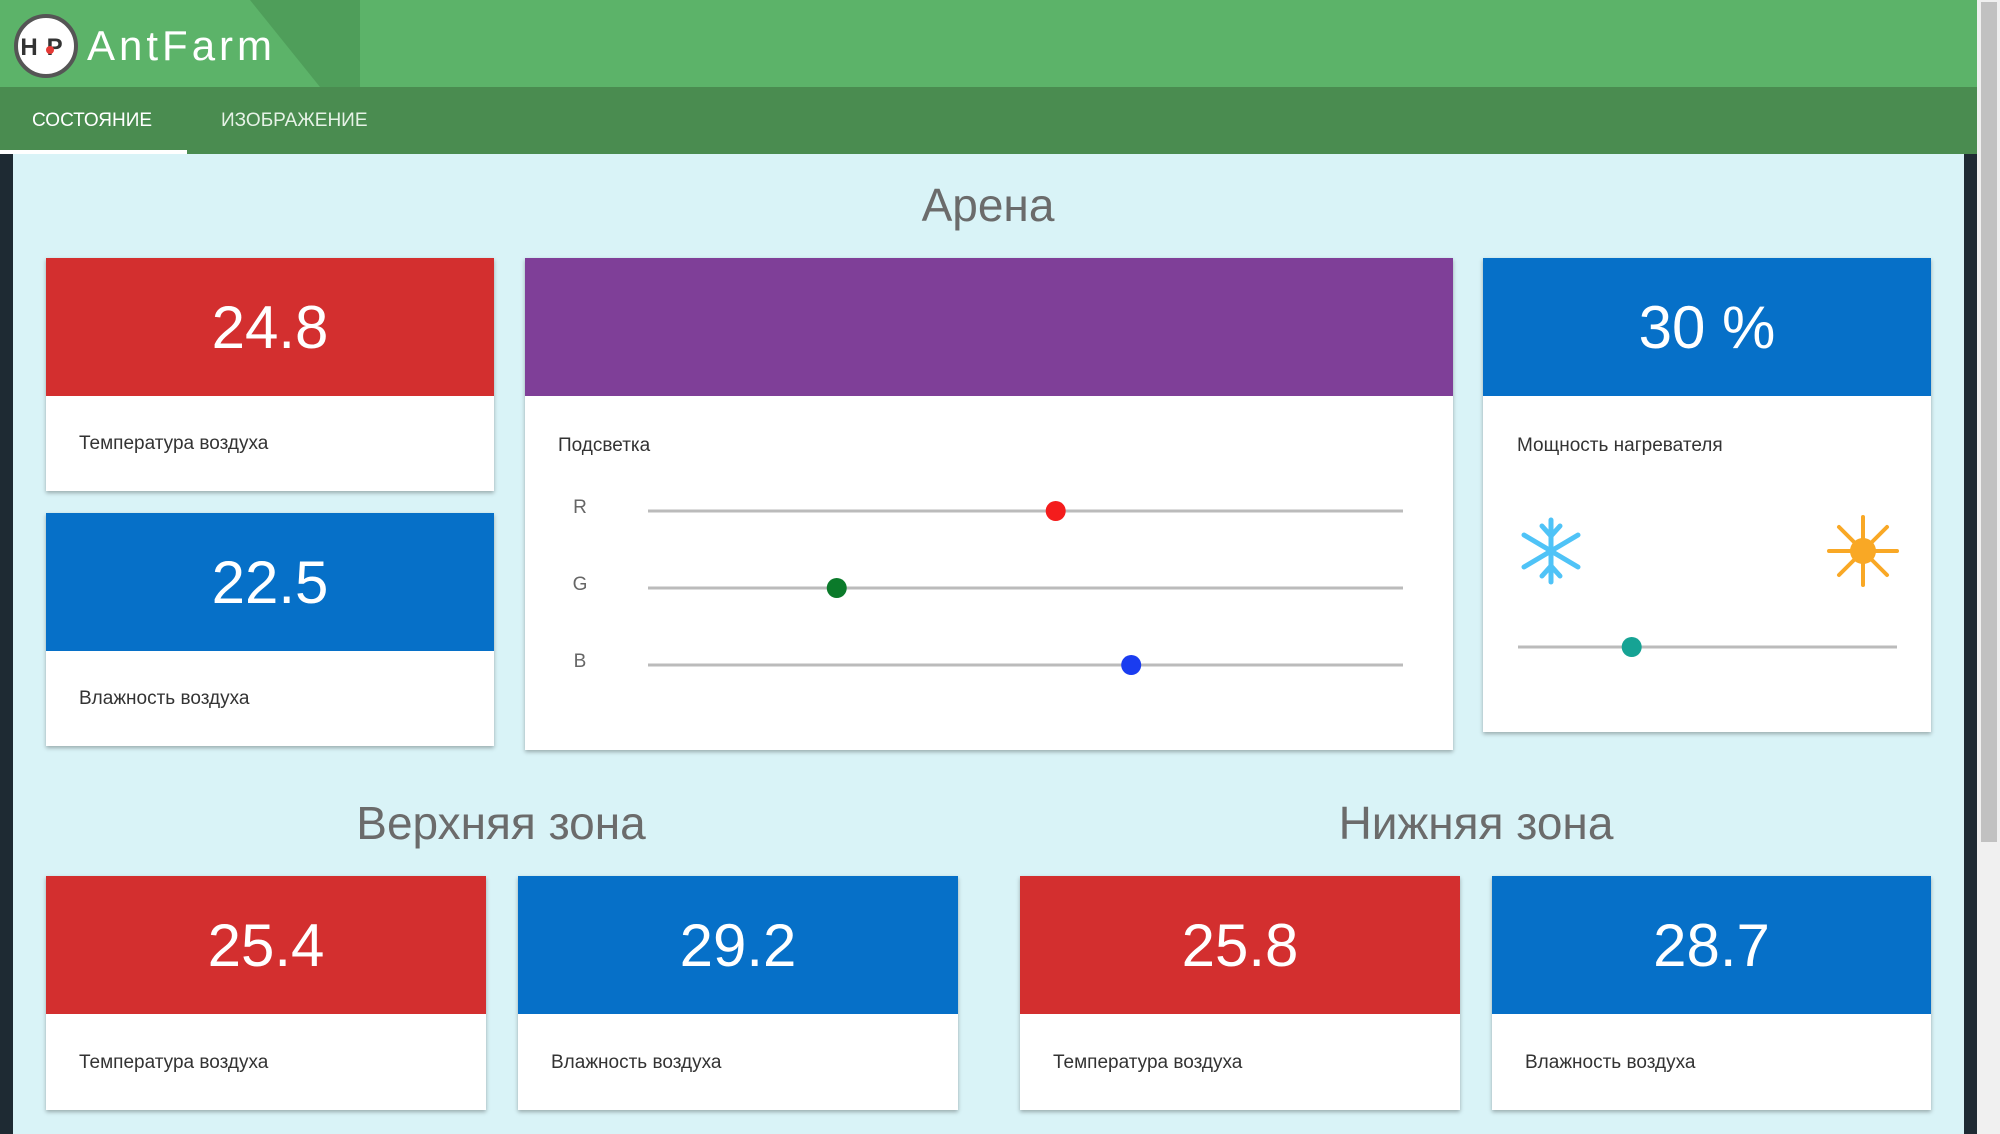 The image size is (2000, 1134). I want to click on humidity-value: 29.2, so click(738, 945).